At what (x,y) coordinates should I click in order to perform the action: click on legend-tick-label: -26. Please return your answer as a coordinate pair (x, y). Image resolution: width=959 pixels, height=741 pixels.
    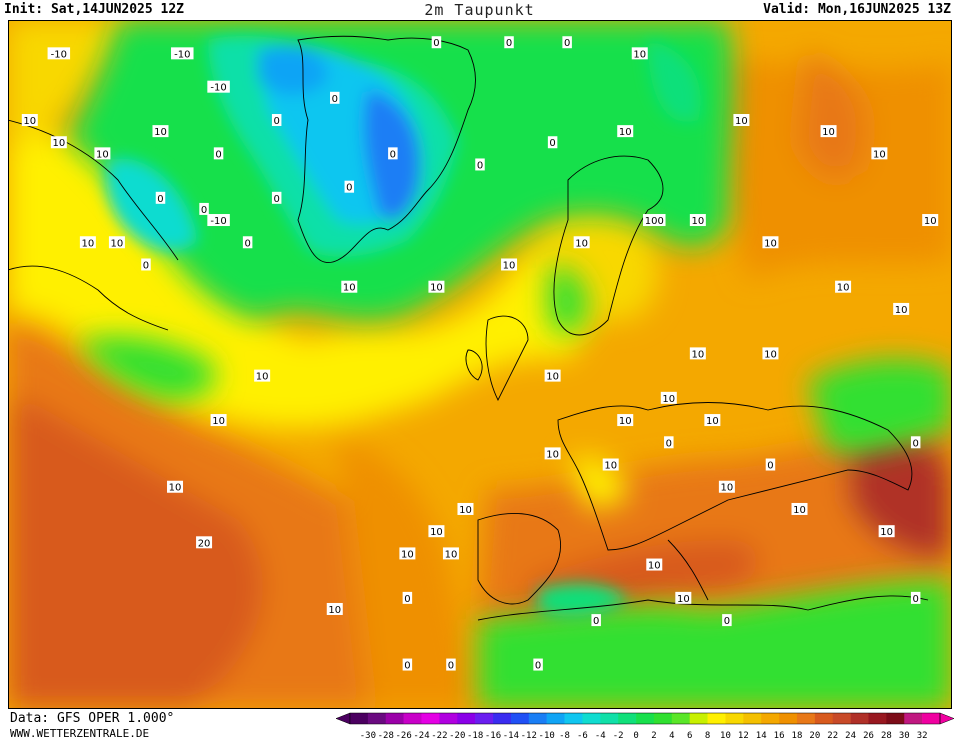
    Looking at the image, I should click on (404, 735).